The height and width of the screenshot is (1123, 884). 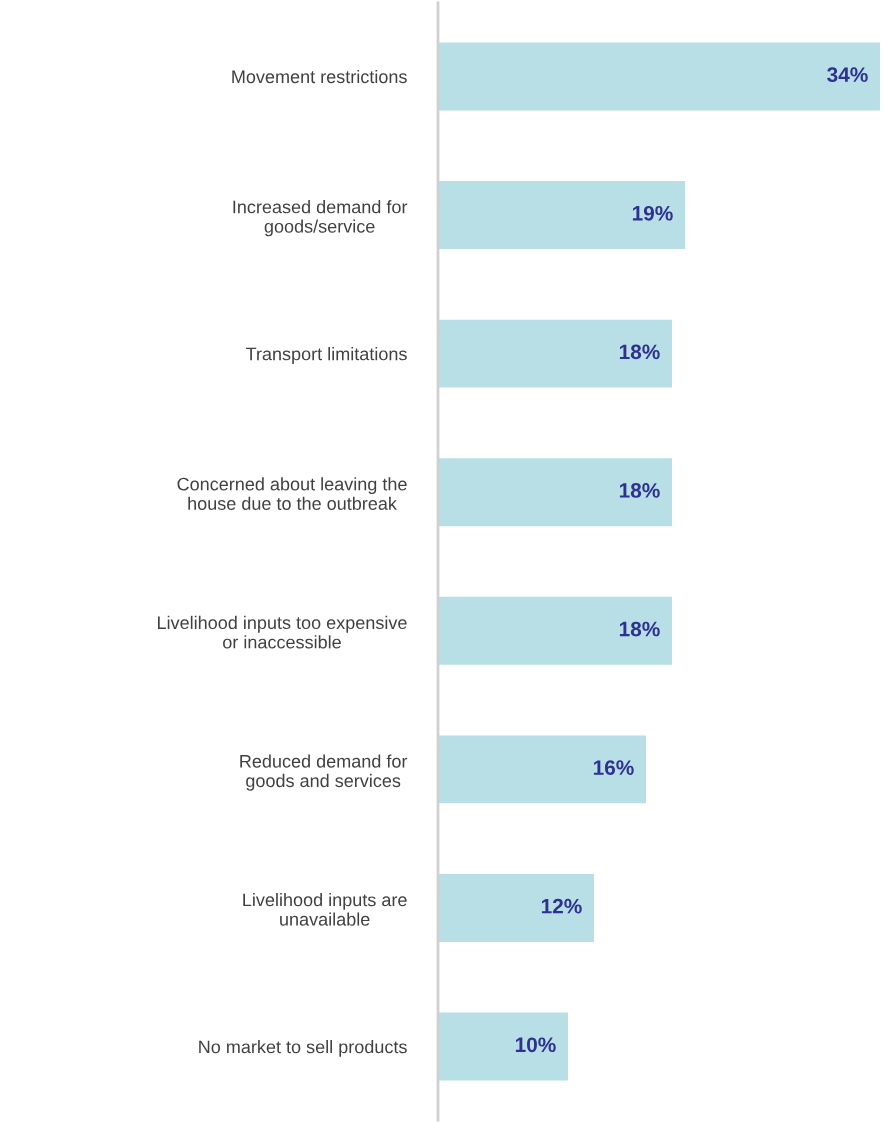 What do you see at coordinates (535, 1045) in the screenshot?
I see `data-label: 10%` at bounding box center [535, 1045].